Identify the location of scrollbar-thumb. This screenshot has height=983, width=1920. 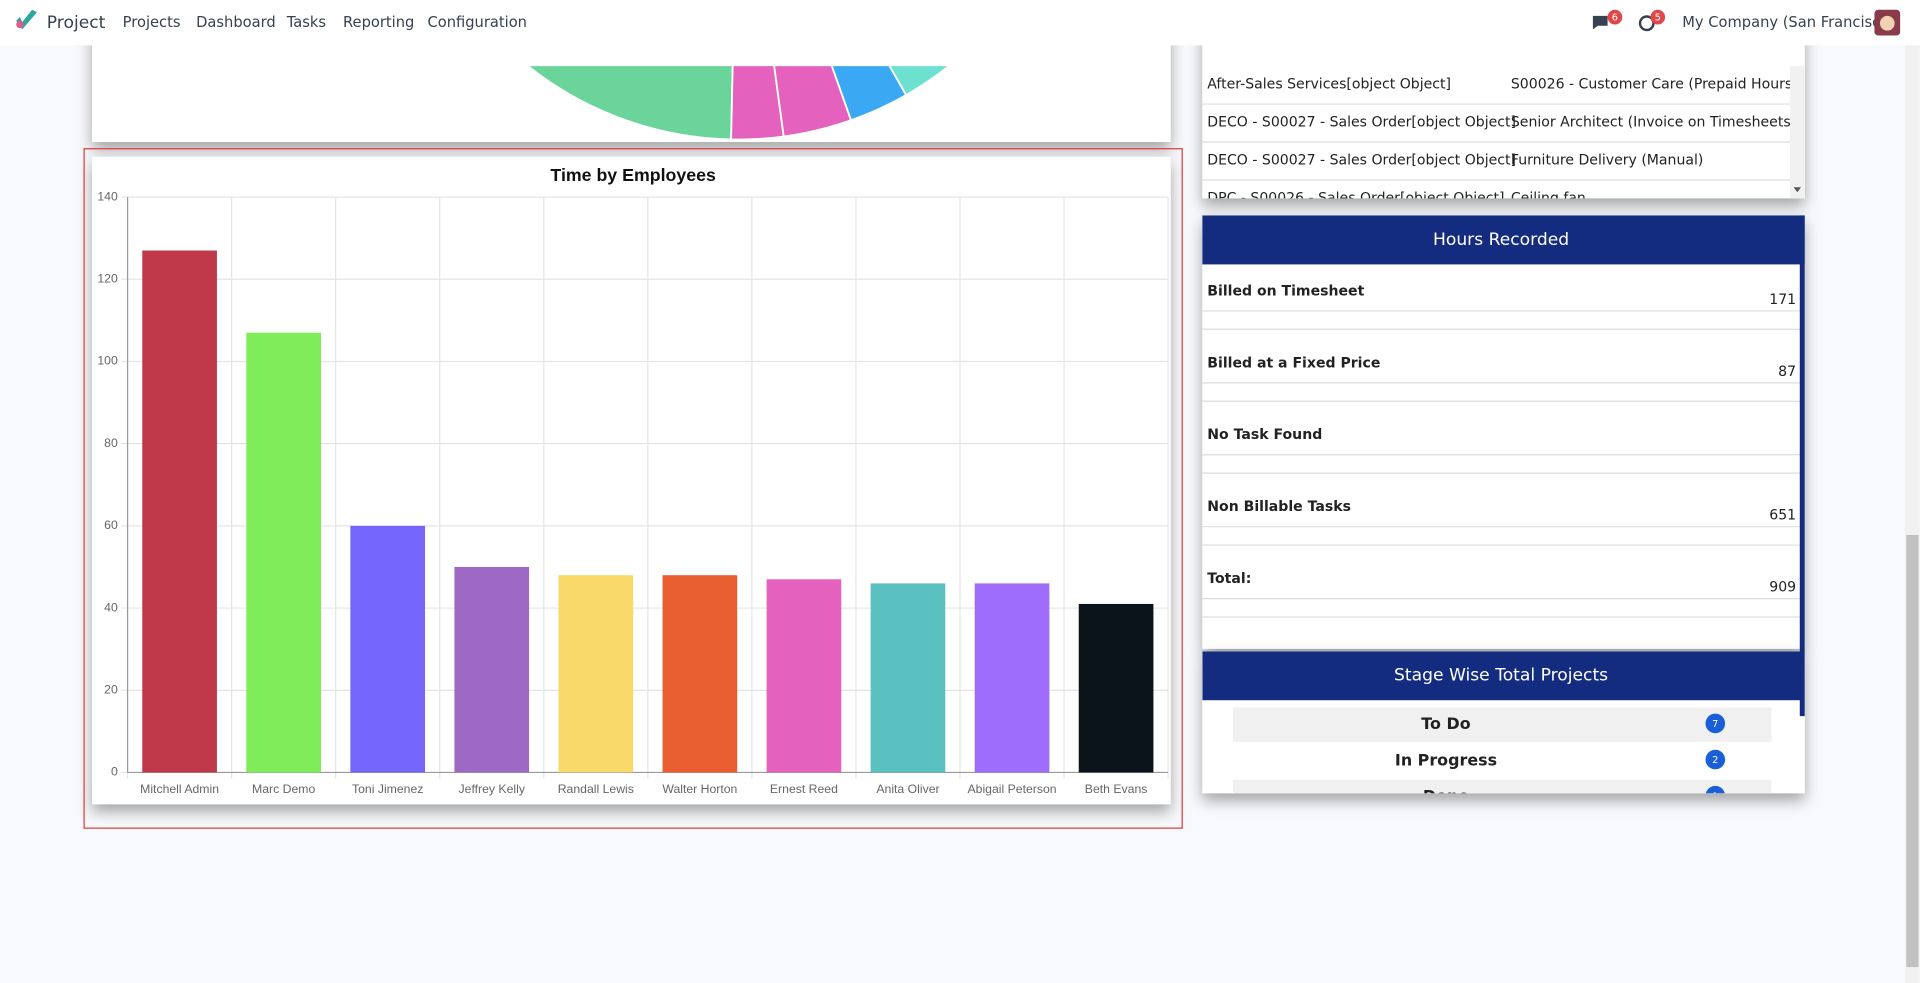
(1912, 751).